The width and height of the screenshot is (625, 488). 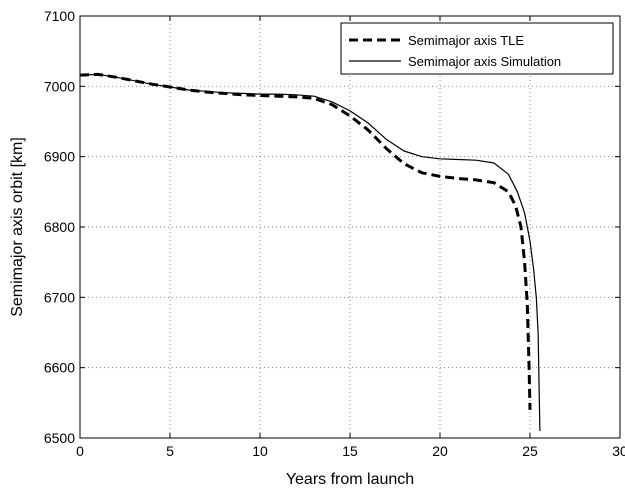 I want to click on x-tick-label: 30, so click(x=618, y=451).